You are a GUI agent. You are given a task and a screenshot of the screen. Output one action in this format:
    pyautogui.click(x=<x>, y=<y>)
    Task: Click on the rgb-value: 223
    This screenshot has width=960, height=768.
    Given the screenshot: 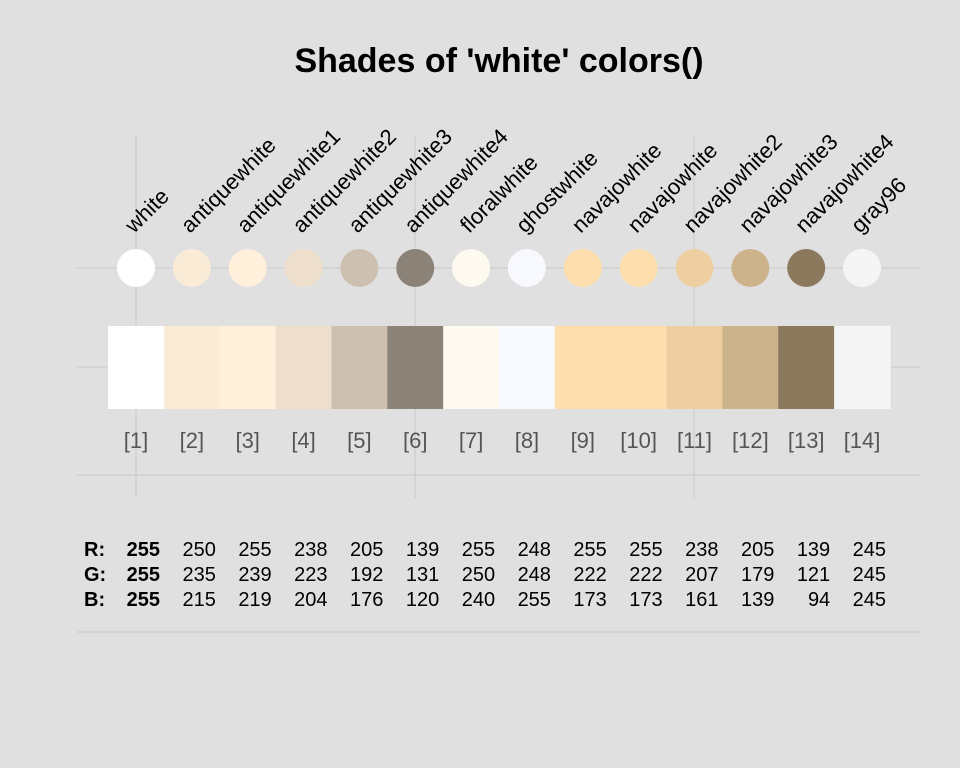 What is the action you would take?
    pyautogui.click(x=310, y=575)
    